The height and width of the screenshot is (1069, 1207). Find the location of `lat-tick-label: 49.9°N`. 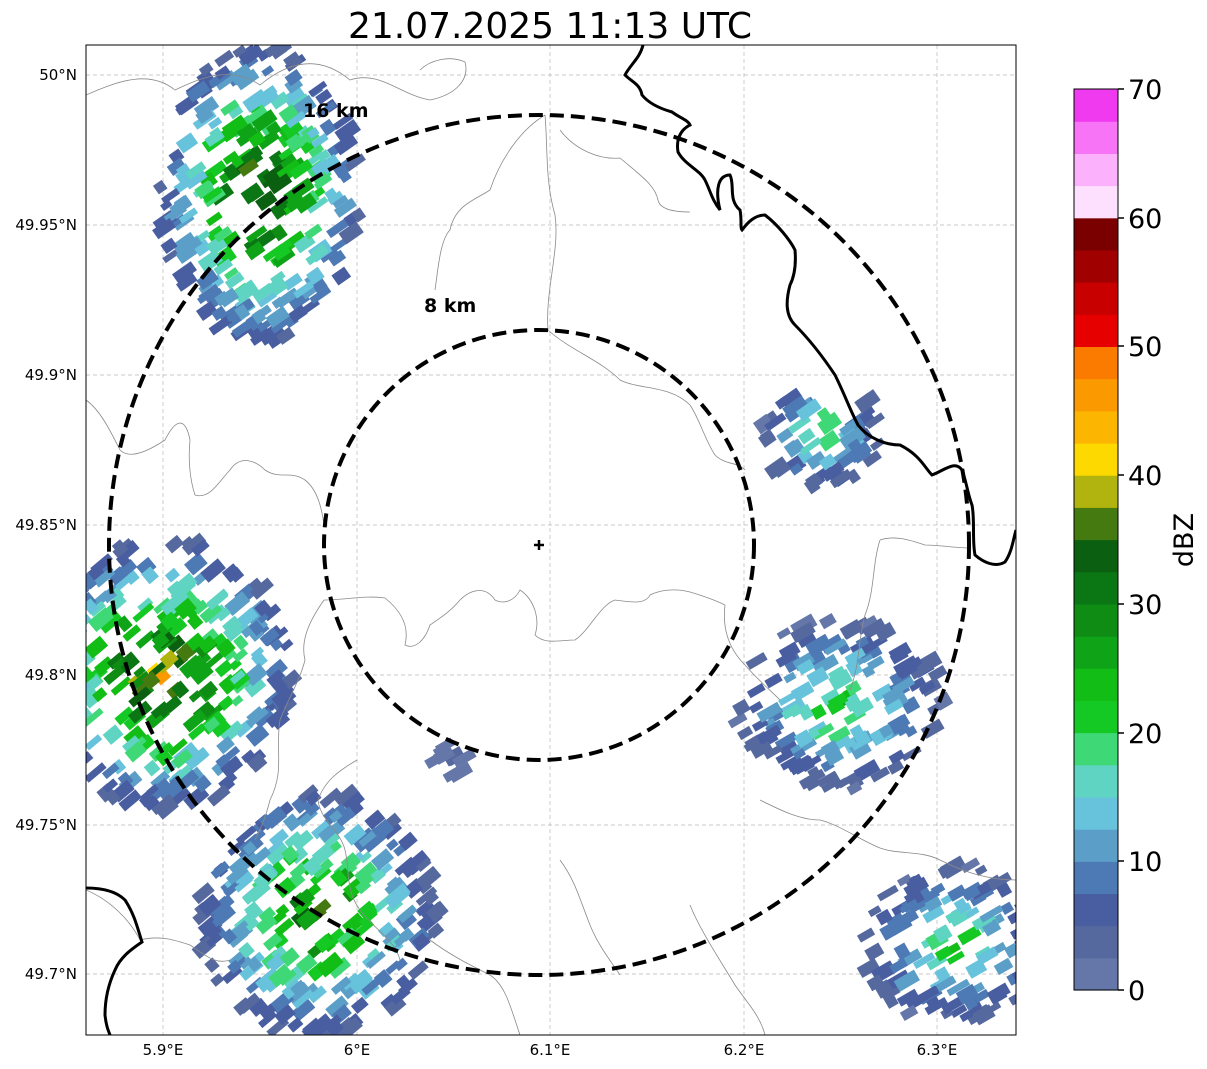

lat-tick-label: 49.9°N is located at coordinates (51, 375).